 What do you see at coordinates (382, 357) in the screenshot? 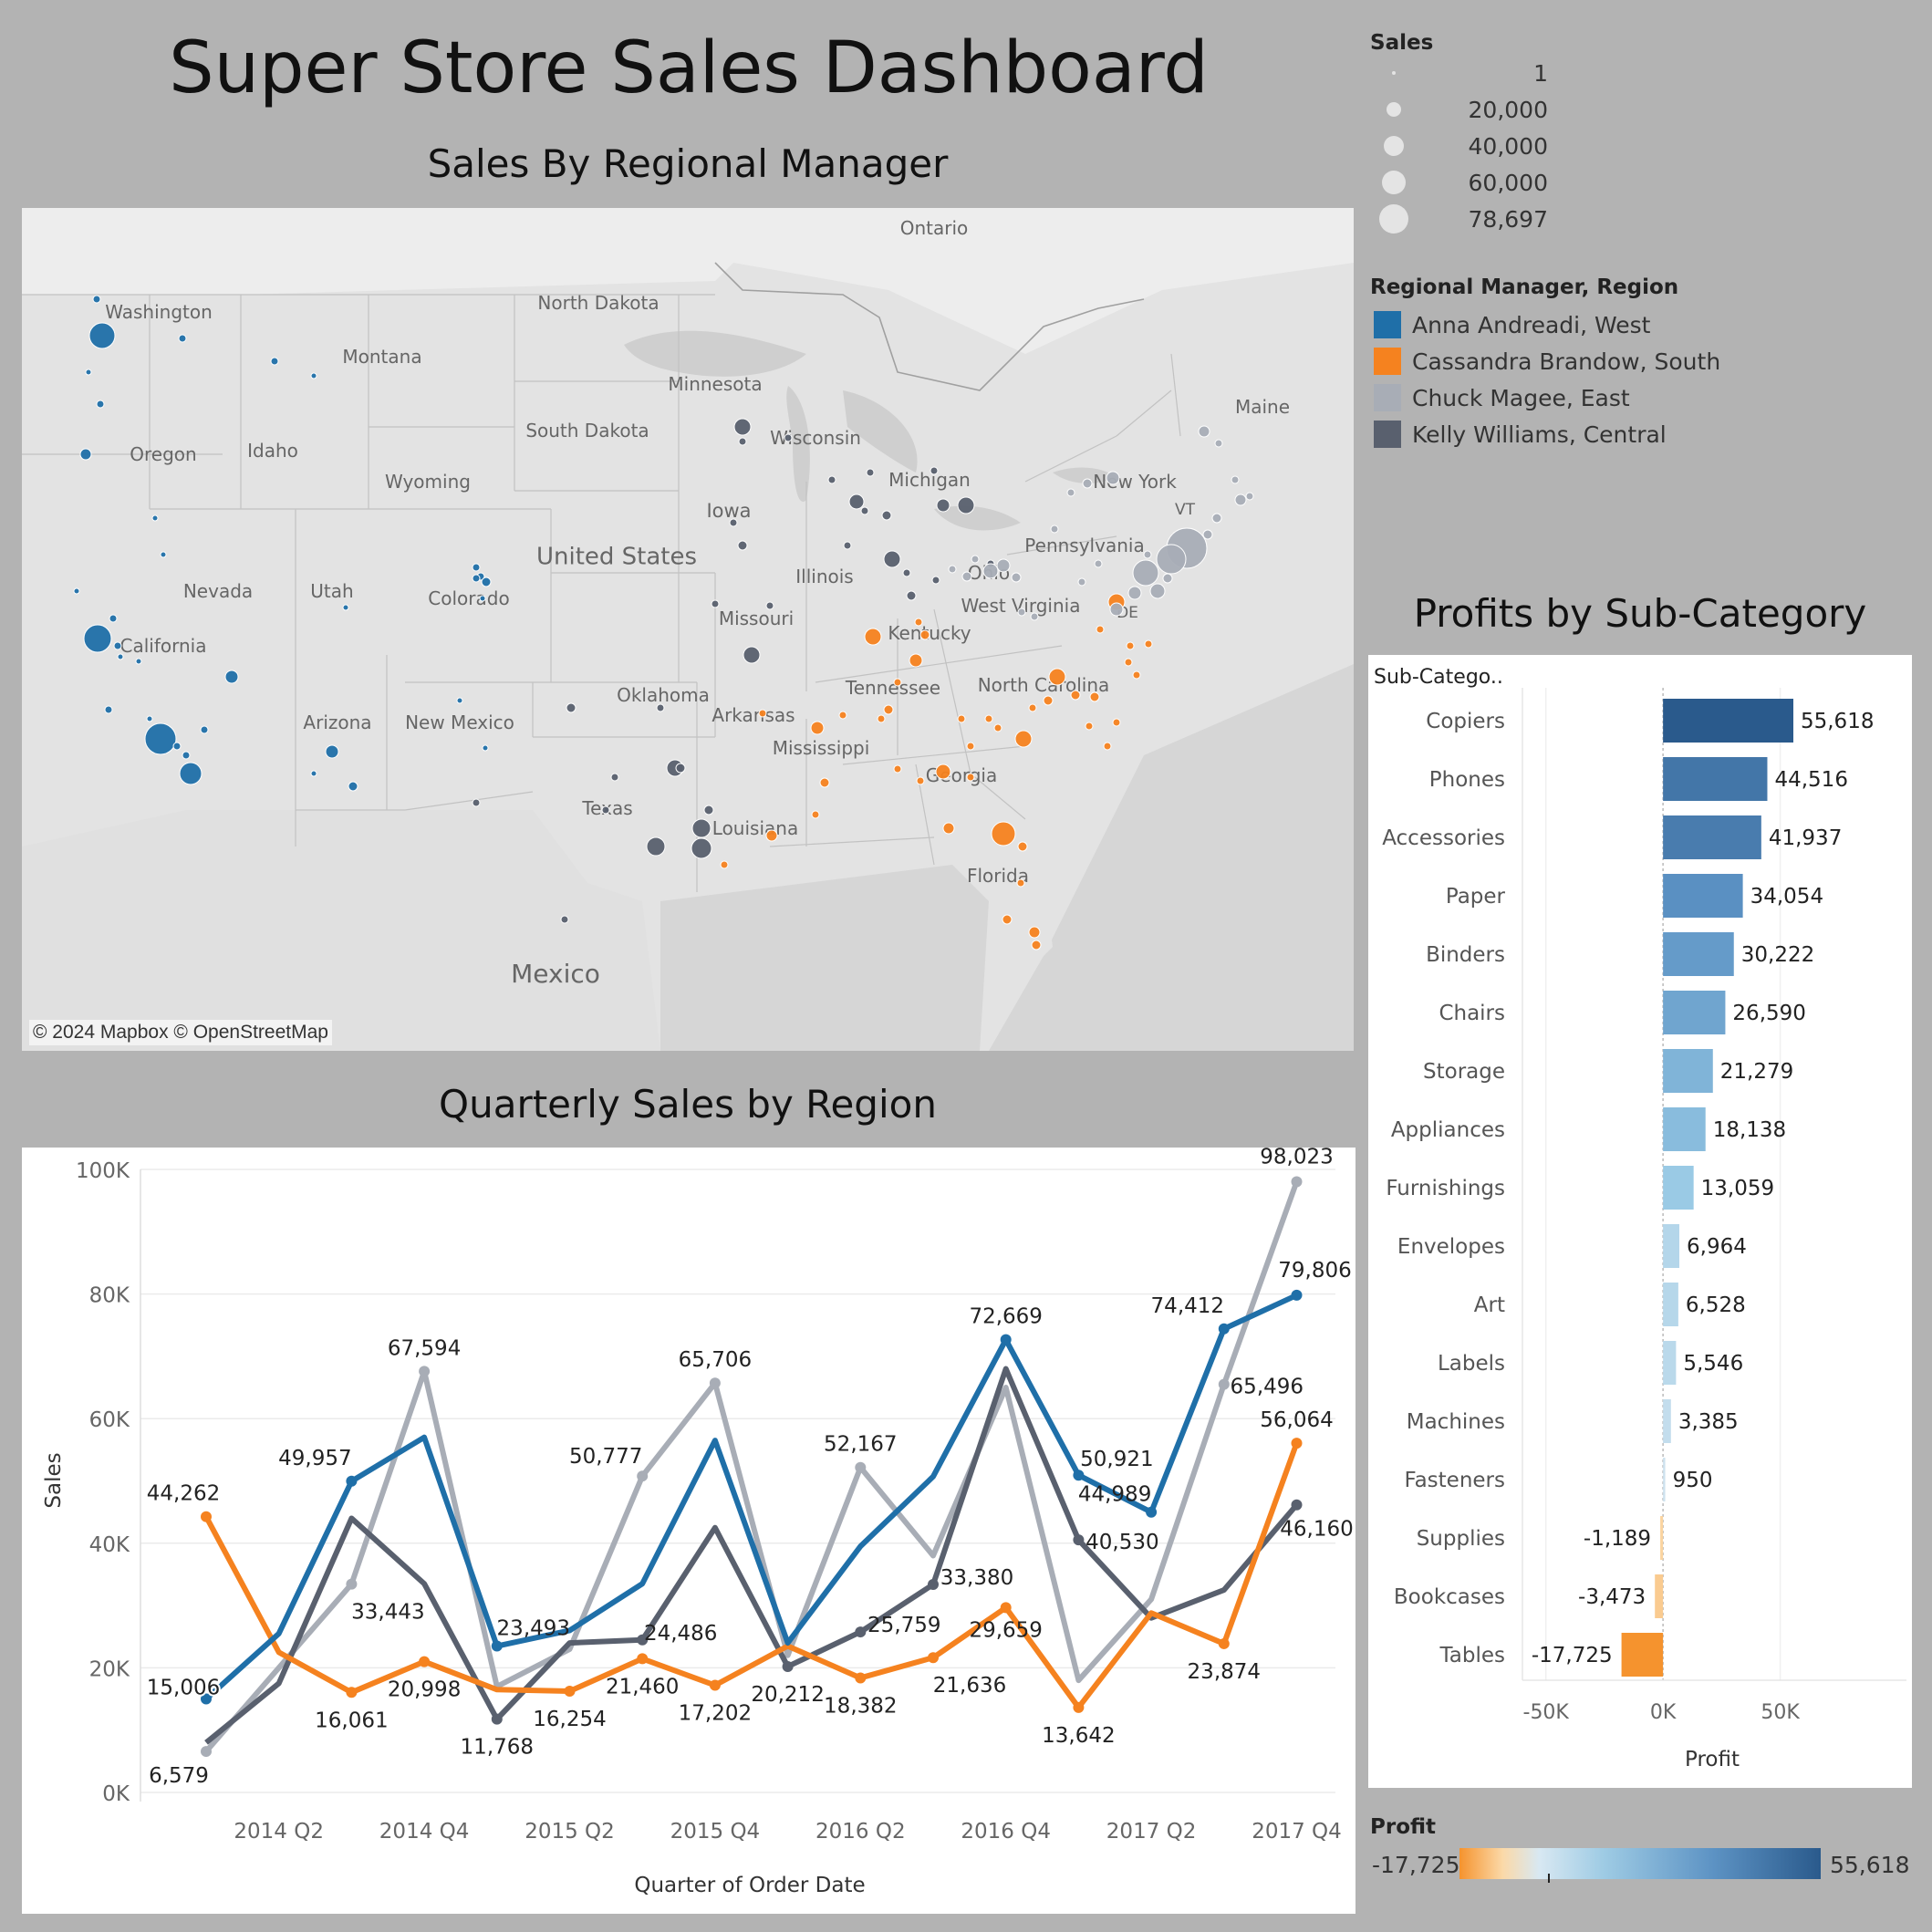
I see `map-label-montana: Montana` at bounding box center [382, 357].